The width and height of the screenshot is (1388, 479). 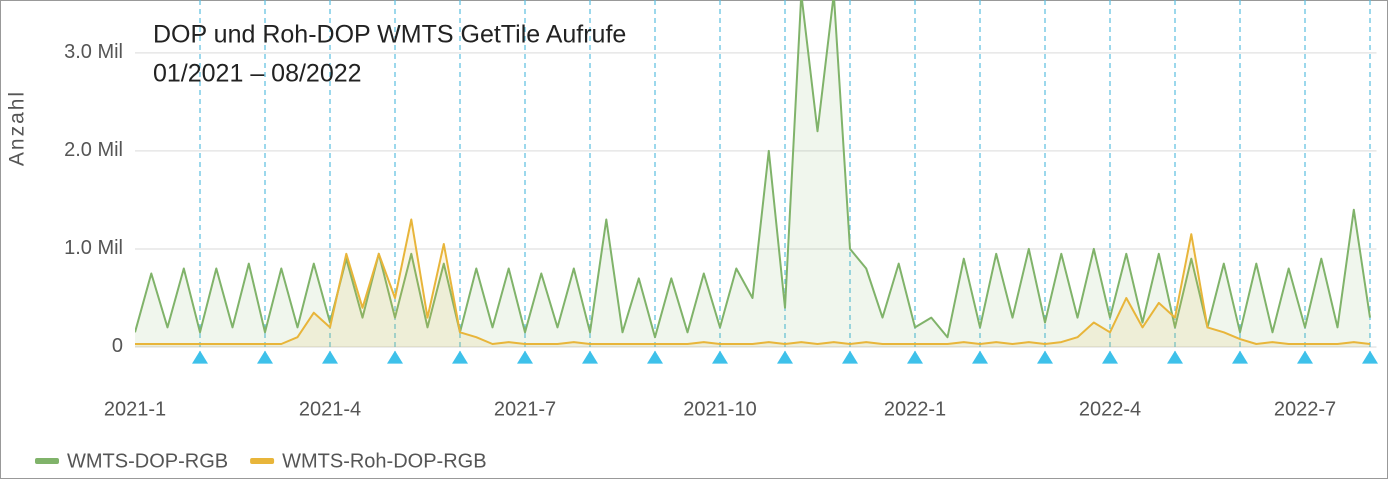 I want to click on y-axis-label: Anzahl, so click(x=17, y=128).